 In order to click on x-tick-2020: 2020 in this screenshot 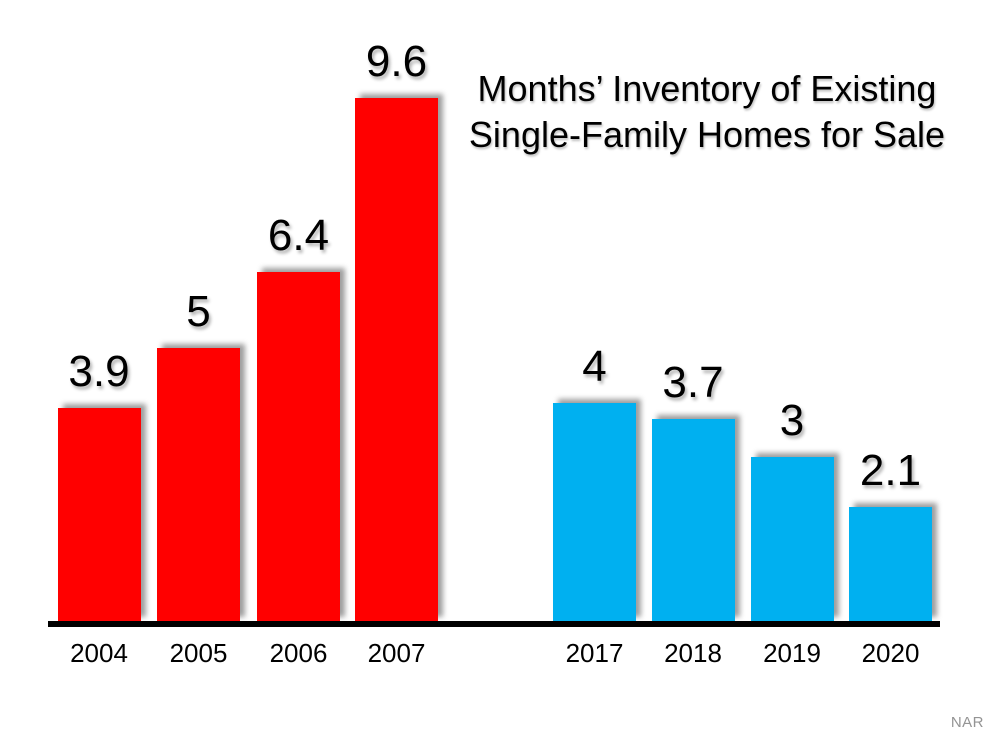, I will do `click(890, 653)`.